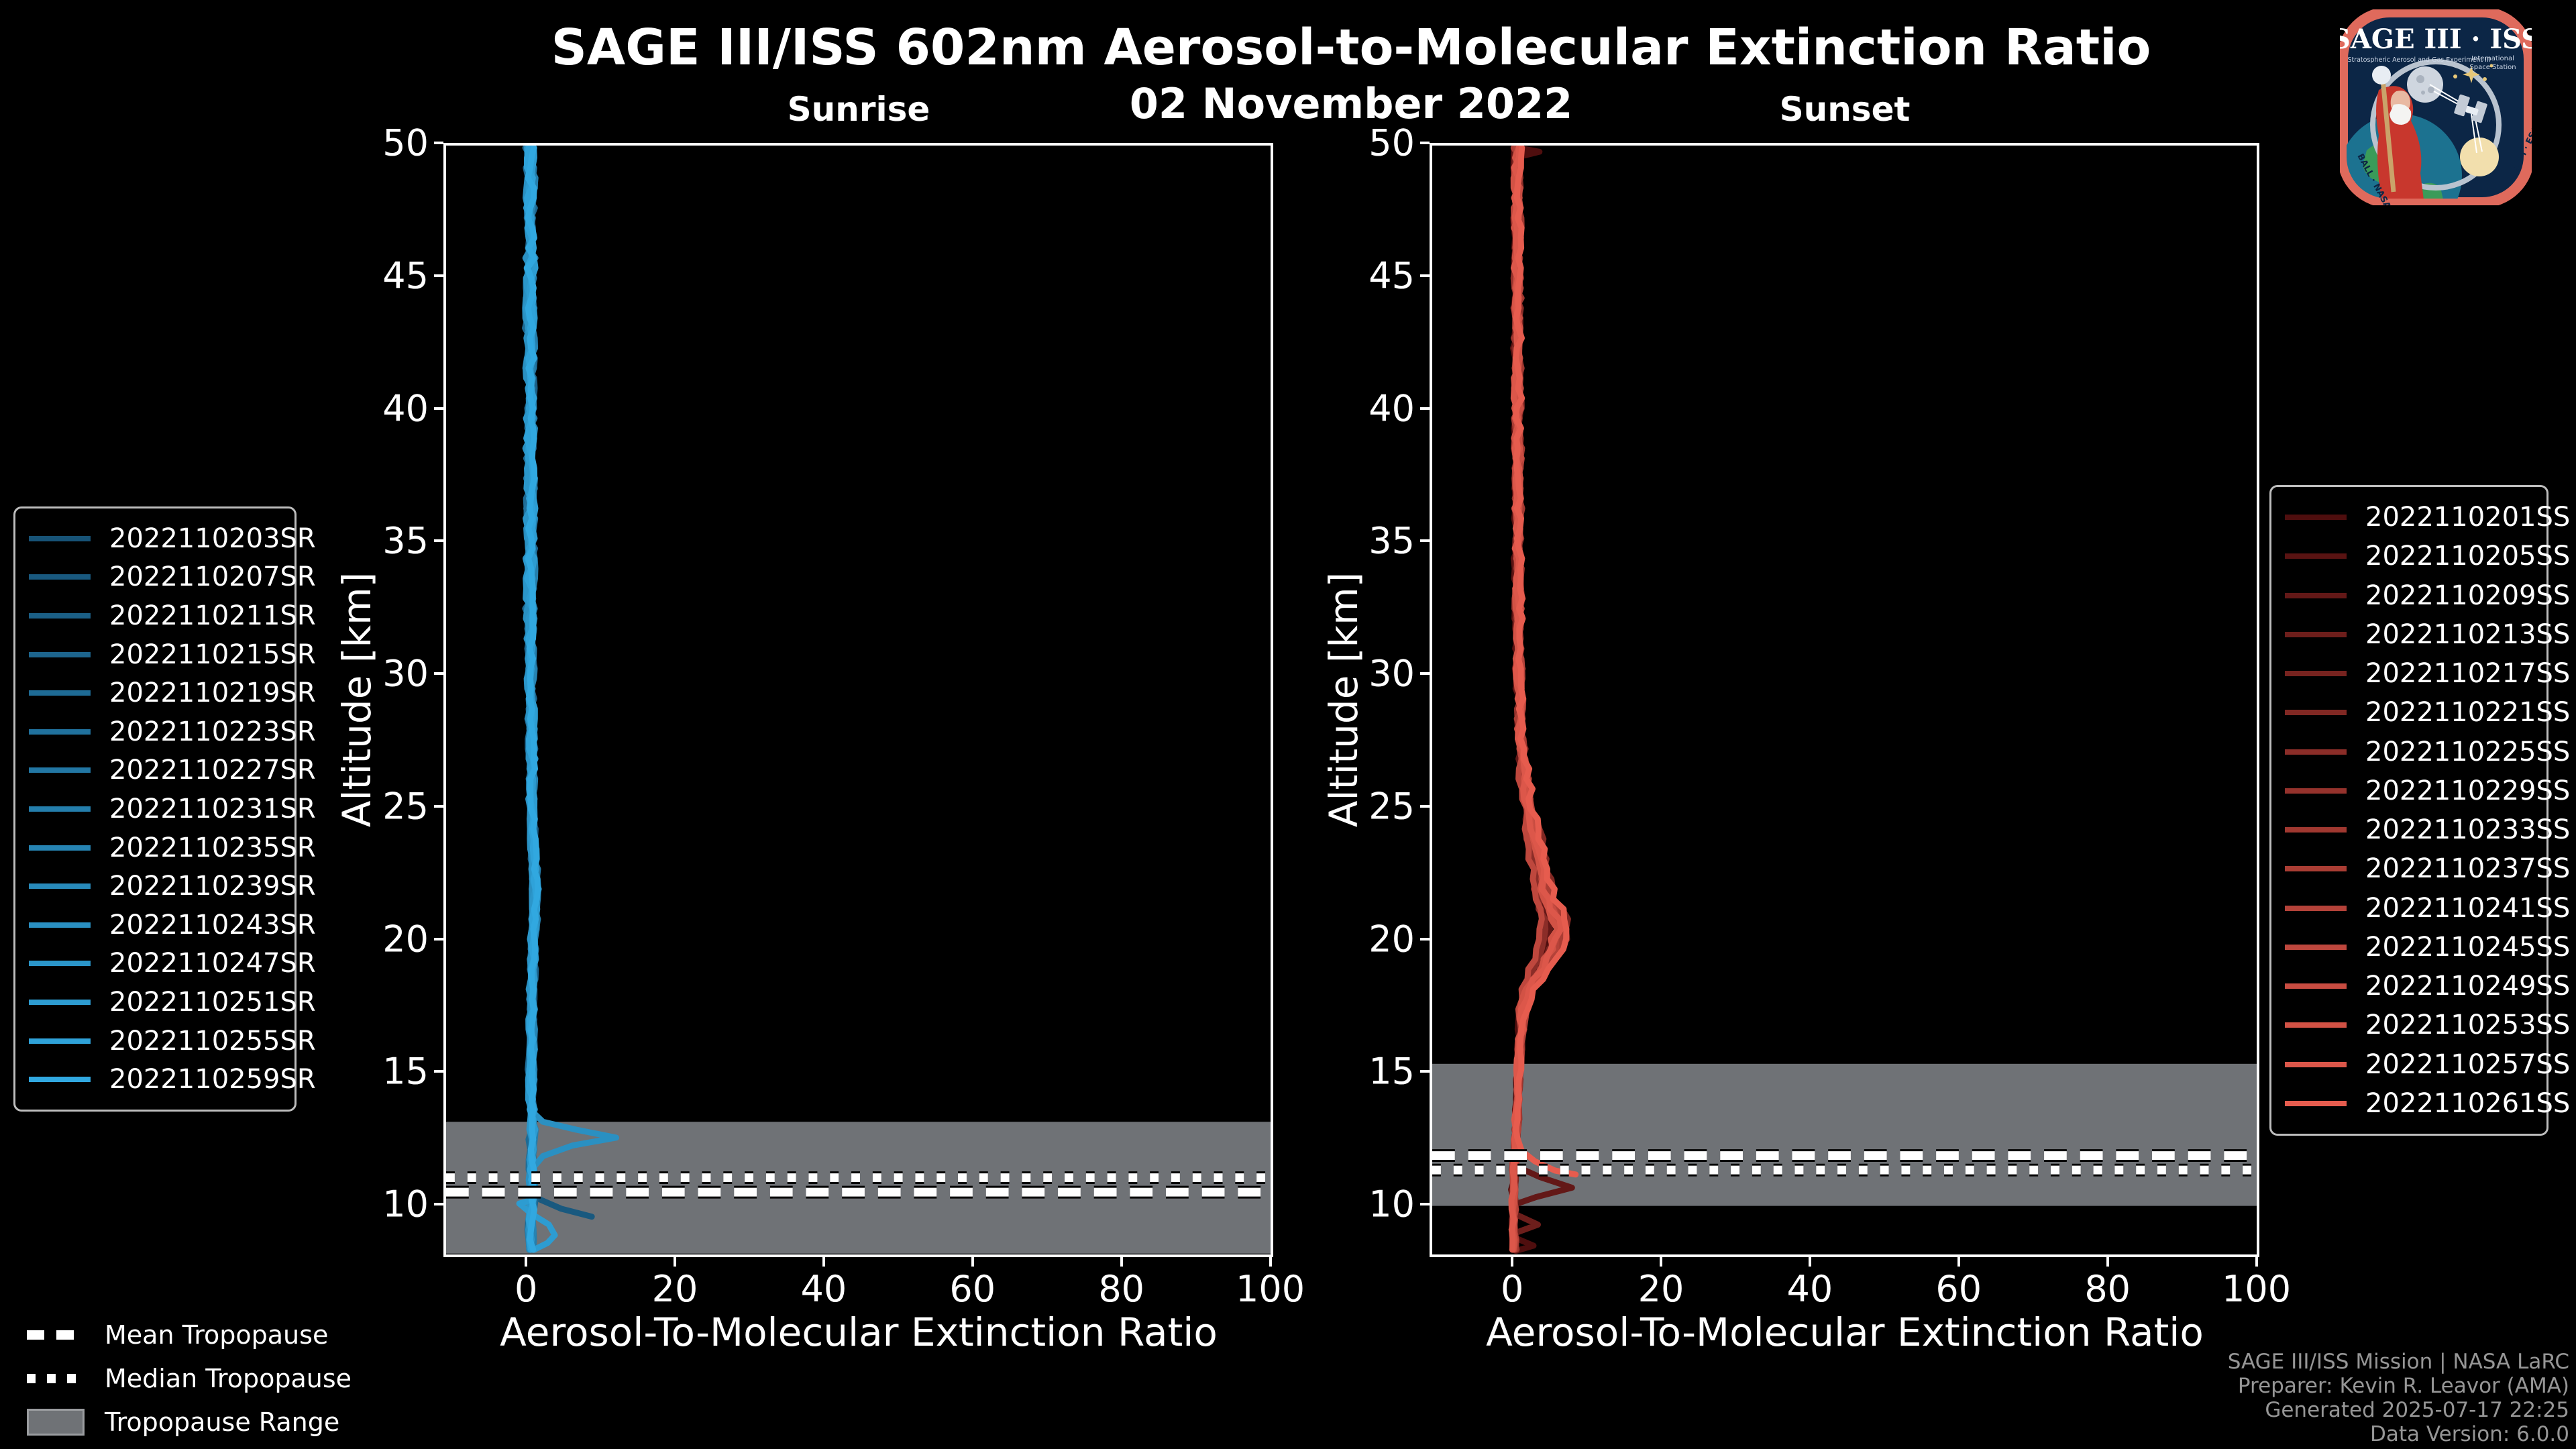  I want to click on x-axis-label-sunset: Aerosol-To-Molecular Extinction Ratio, so click(1845, 1332).